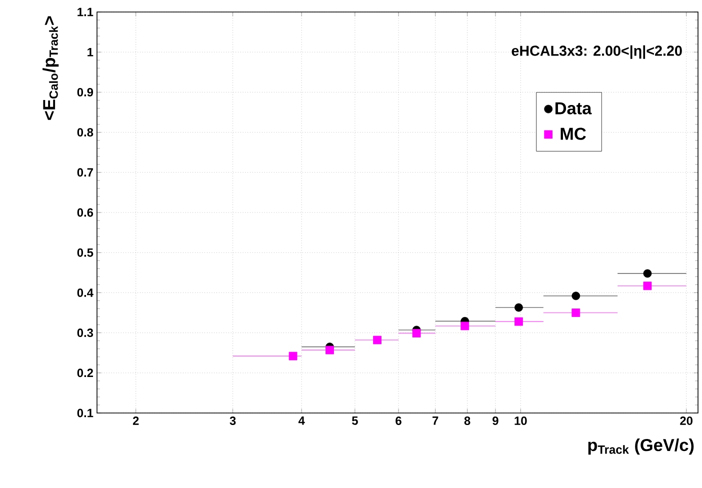 The image size is (702, 488). What do you see at coordinates (85, 132) in the screenshot?
I see `y-tick-label: 0.8` at bounding box center [85, 132].